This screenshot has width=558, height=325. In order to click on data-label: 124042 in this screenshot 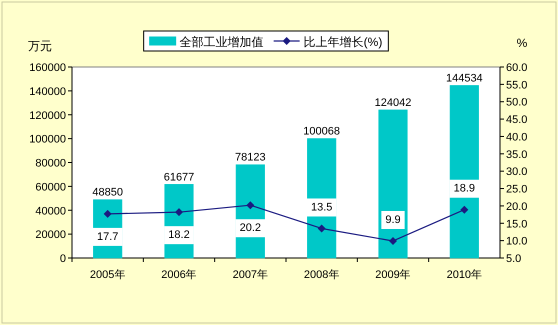, I will do `click(393, 102)`.